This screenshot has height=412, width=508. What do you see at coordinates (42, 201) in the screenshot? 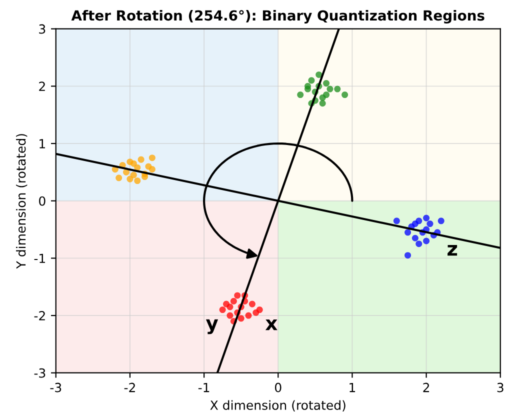
I see `y-tick-label: 0` at bounding box center [42, 201].